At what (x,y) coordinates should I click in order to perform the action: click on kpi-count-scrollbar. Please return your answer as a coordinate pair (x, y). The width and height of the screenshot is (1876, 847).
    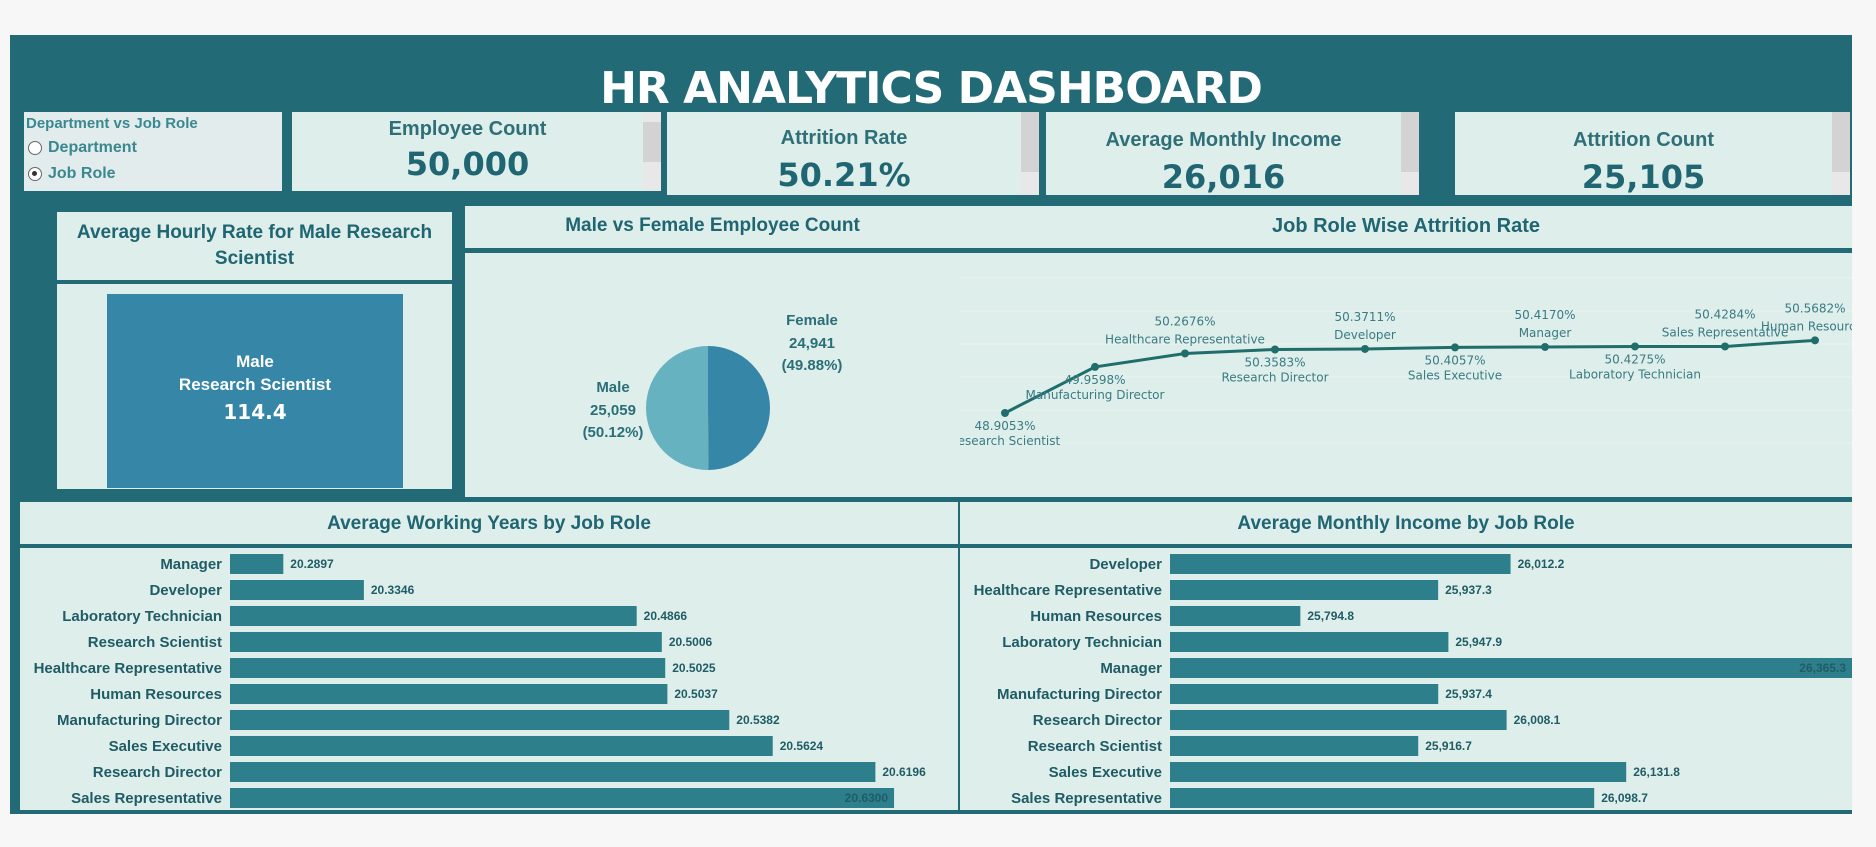
    Looking at the image, I should click on (1841, 153).